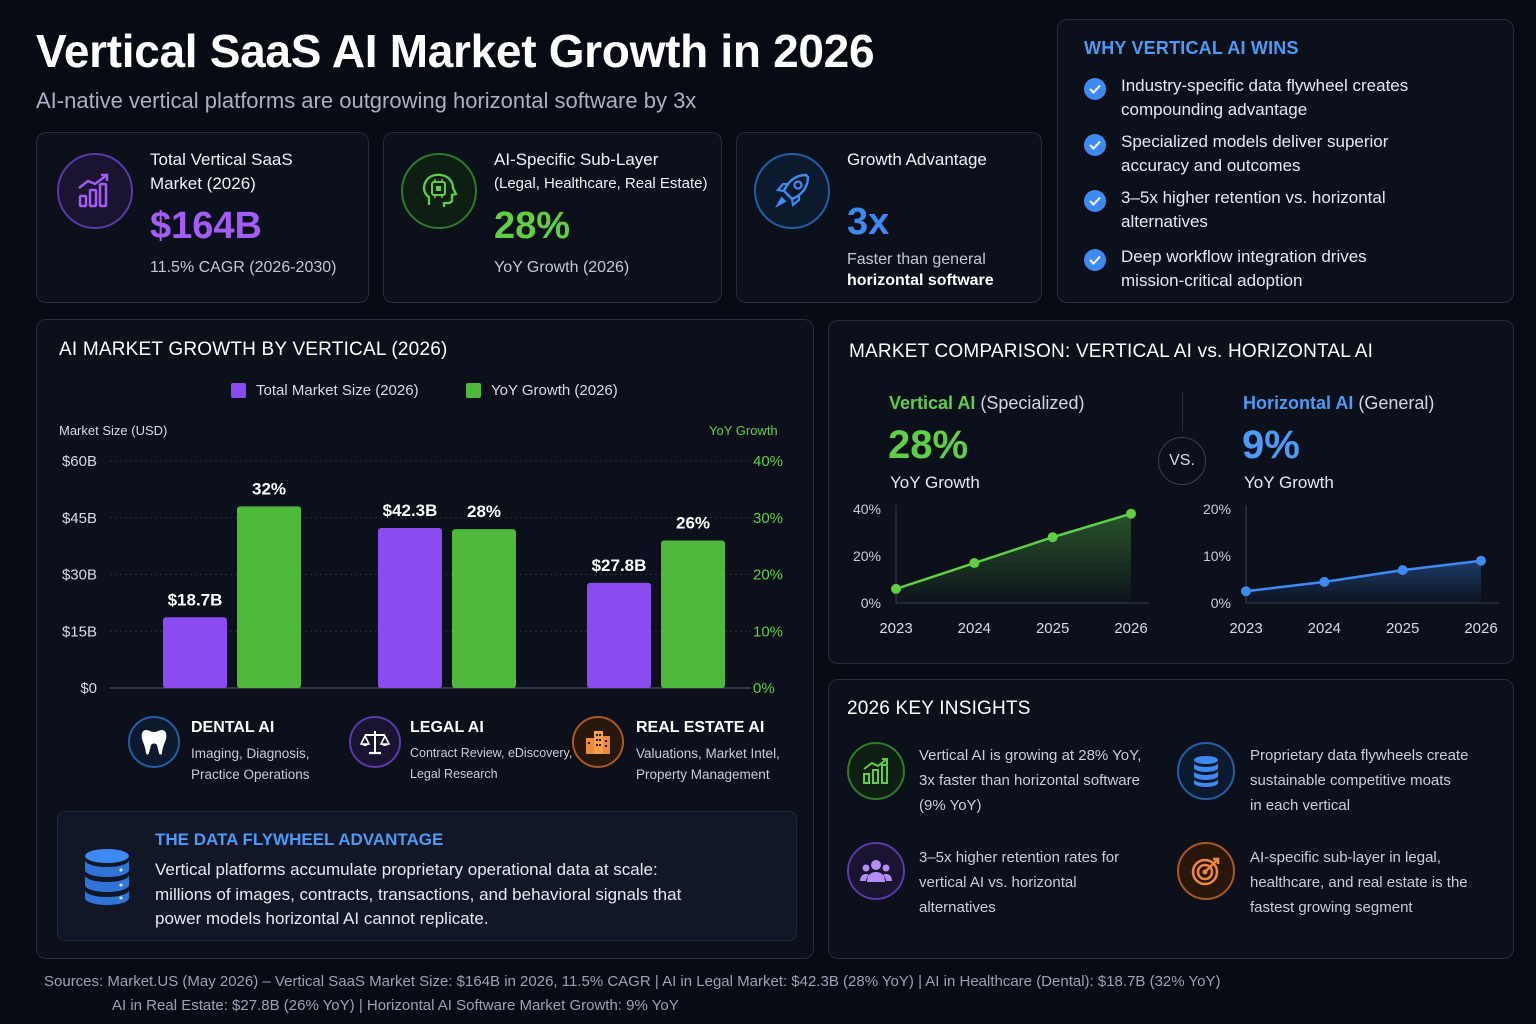  What do you see at coordinates (325, 390) in the screenshot?
I see `legend-total-market: Total Market Size (2026)` at bounding box center [325, 390].